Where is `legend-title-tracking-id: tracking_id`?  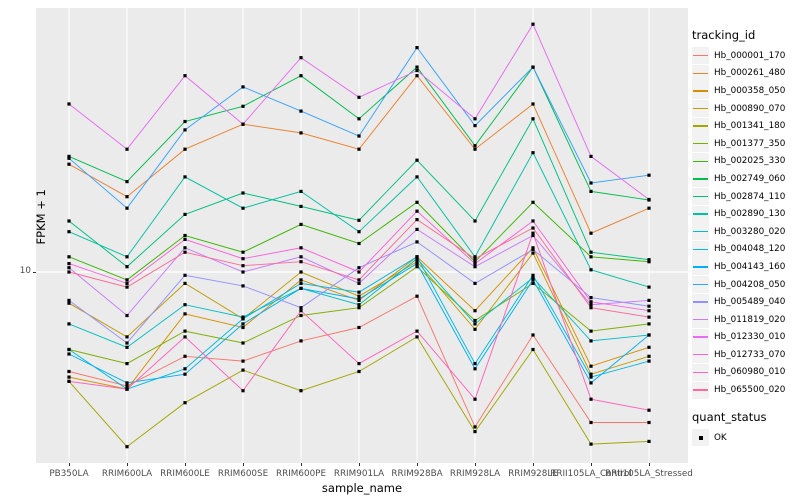 legend-title-tracking-id: tracking_id is located at coordinates (724, 35).